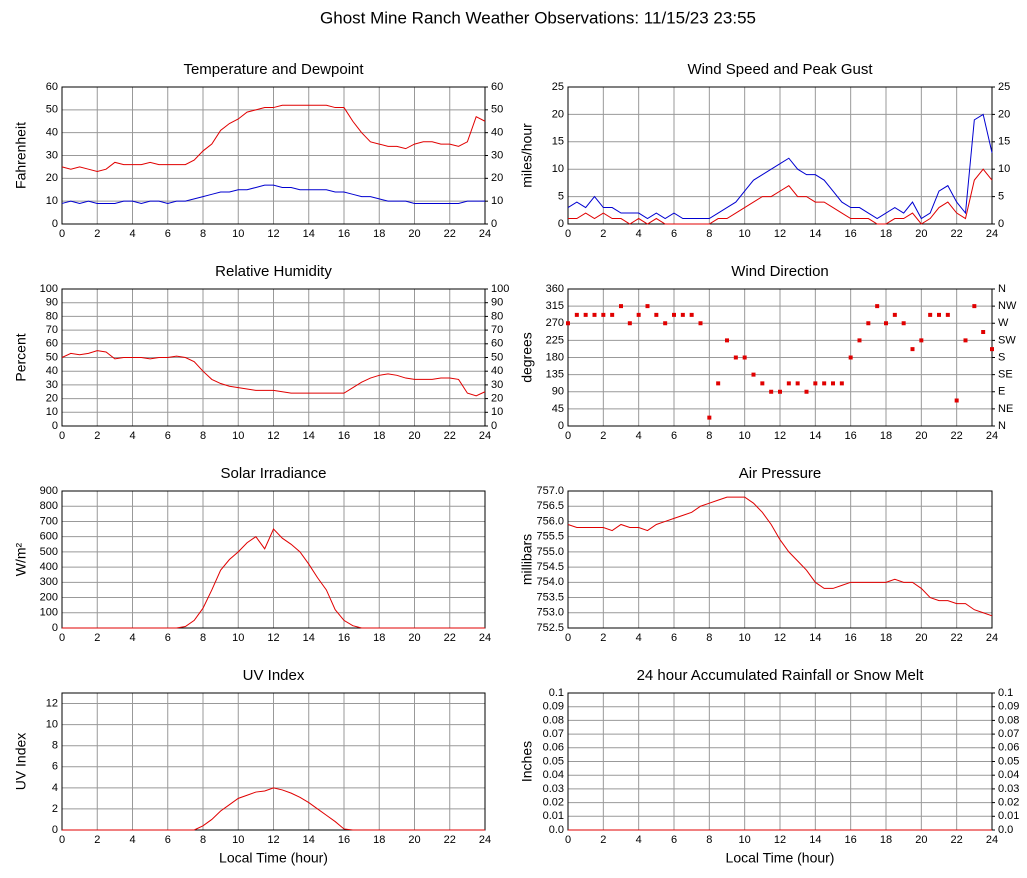 Image resolution: width=1027 pixels, height=878 pixels. What do you see at coordinates (52, 303) in the screenshot?
I see `y-tick-label: 90` at bounding box center [52, 303].